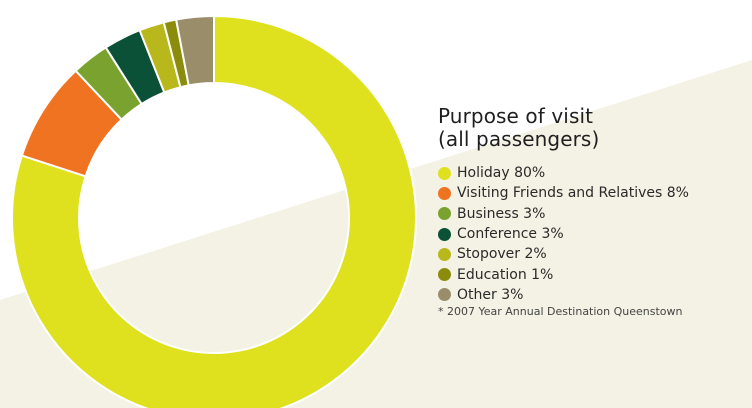  Describe the element at coordinates (505, 274) in the screenshot. I see `legend-label: Education 1%` at that location.